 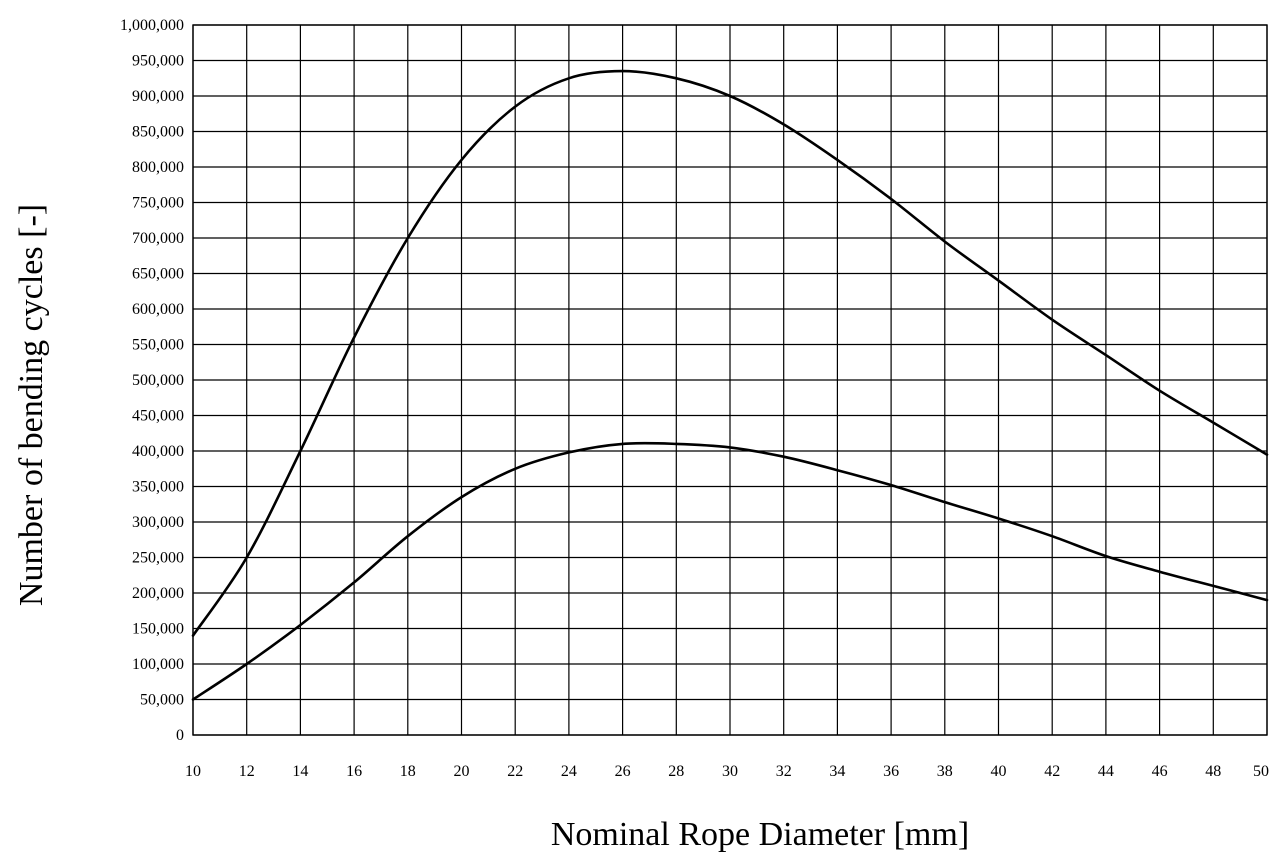 What do you see at coordinates (354, 771) in the screenshot?
I see `x-tick-label: 16` at bounding box center [354, 771].